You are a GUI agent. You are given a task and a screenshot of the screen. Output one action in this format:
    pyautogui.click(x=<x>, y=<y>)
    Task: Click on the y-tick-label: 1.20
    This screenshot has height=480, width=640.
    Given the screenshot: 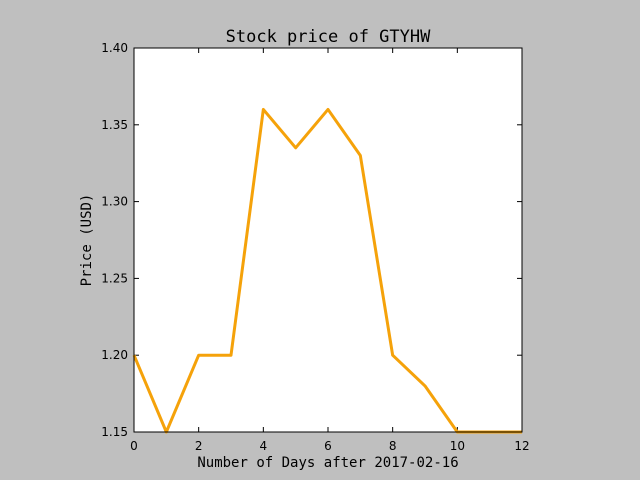 What is the action you would take?
    pyautogui.click(x=114, y=355)
    